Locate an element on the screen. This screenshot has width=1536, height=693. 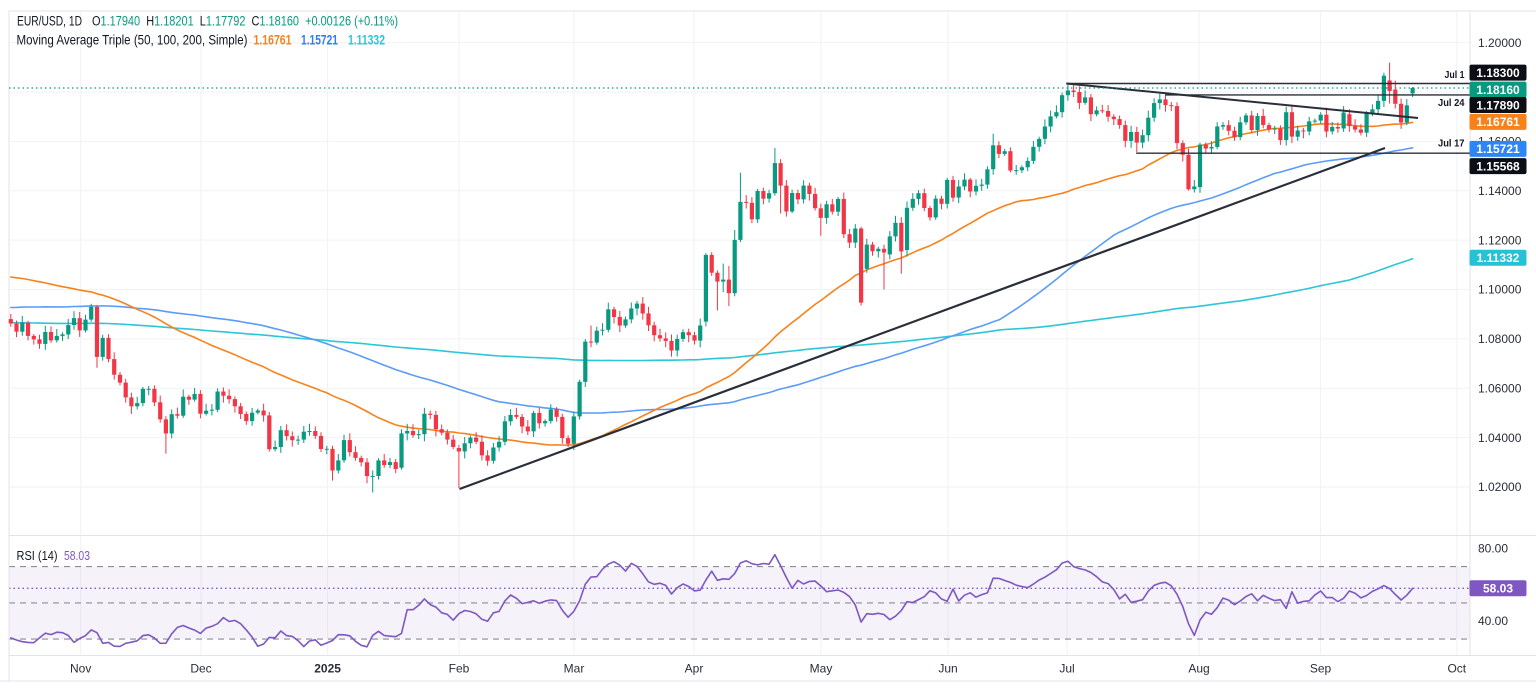
svg-text: Sep is located at coordinates (1321, 669).